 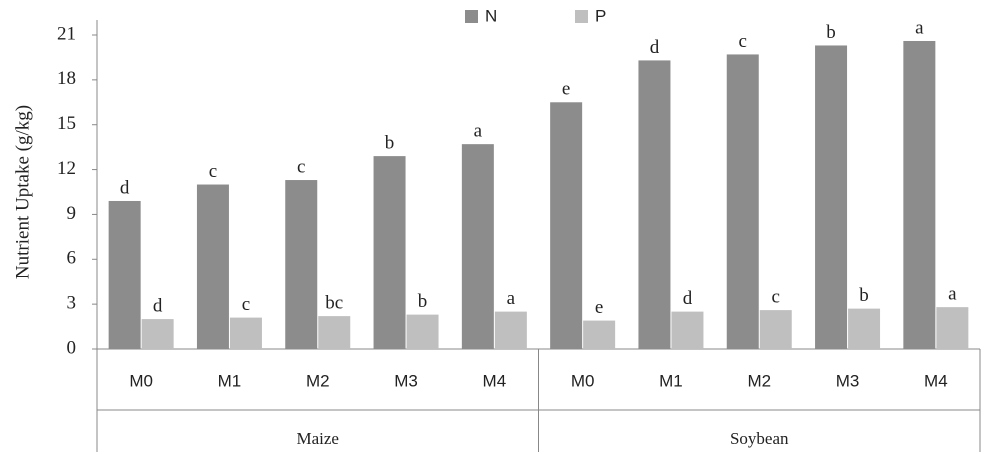 I want to click on legend-label: P, so click(x=600, y=15).